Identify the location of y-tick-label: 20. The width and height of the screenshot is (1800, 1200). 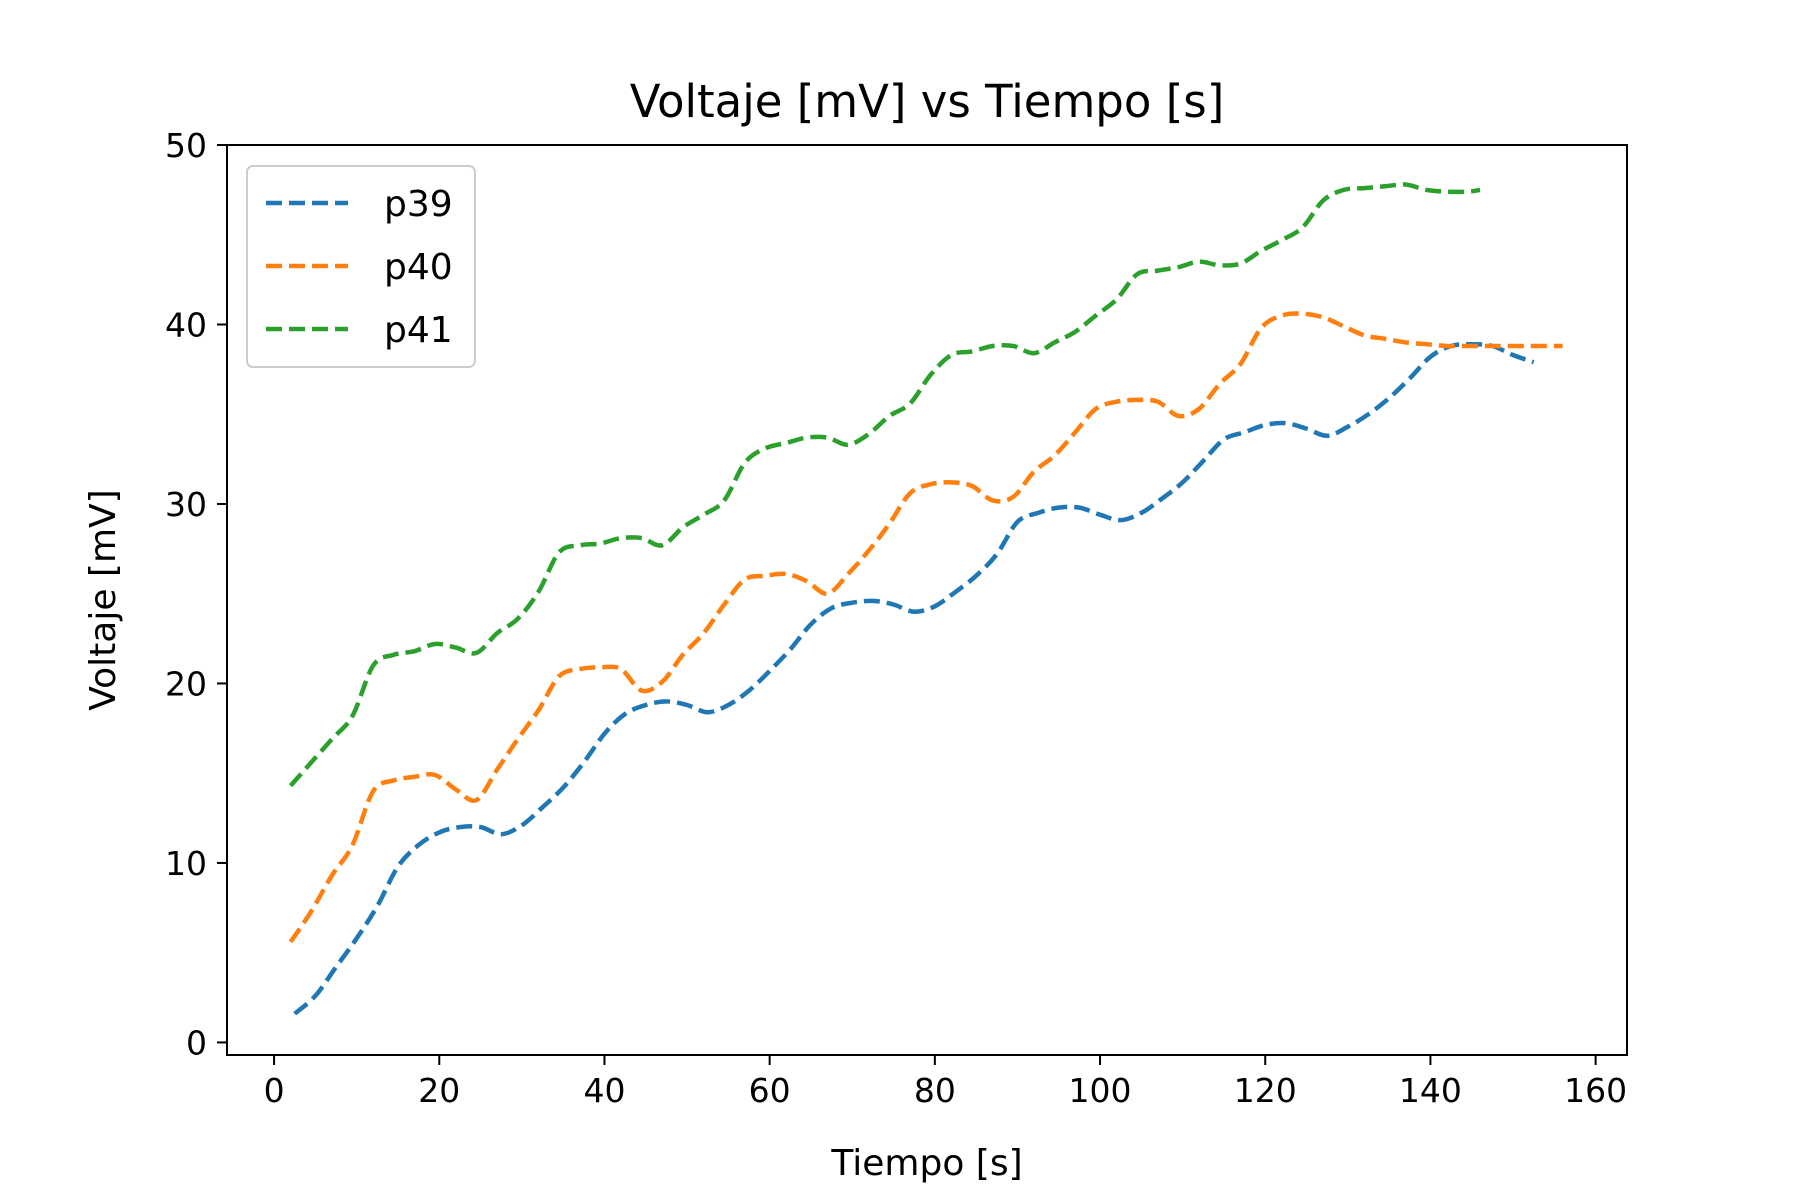
(186, 683).